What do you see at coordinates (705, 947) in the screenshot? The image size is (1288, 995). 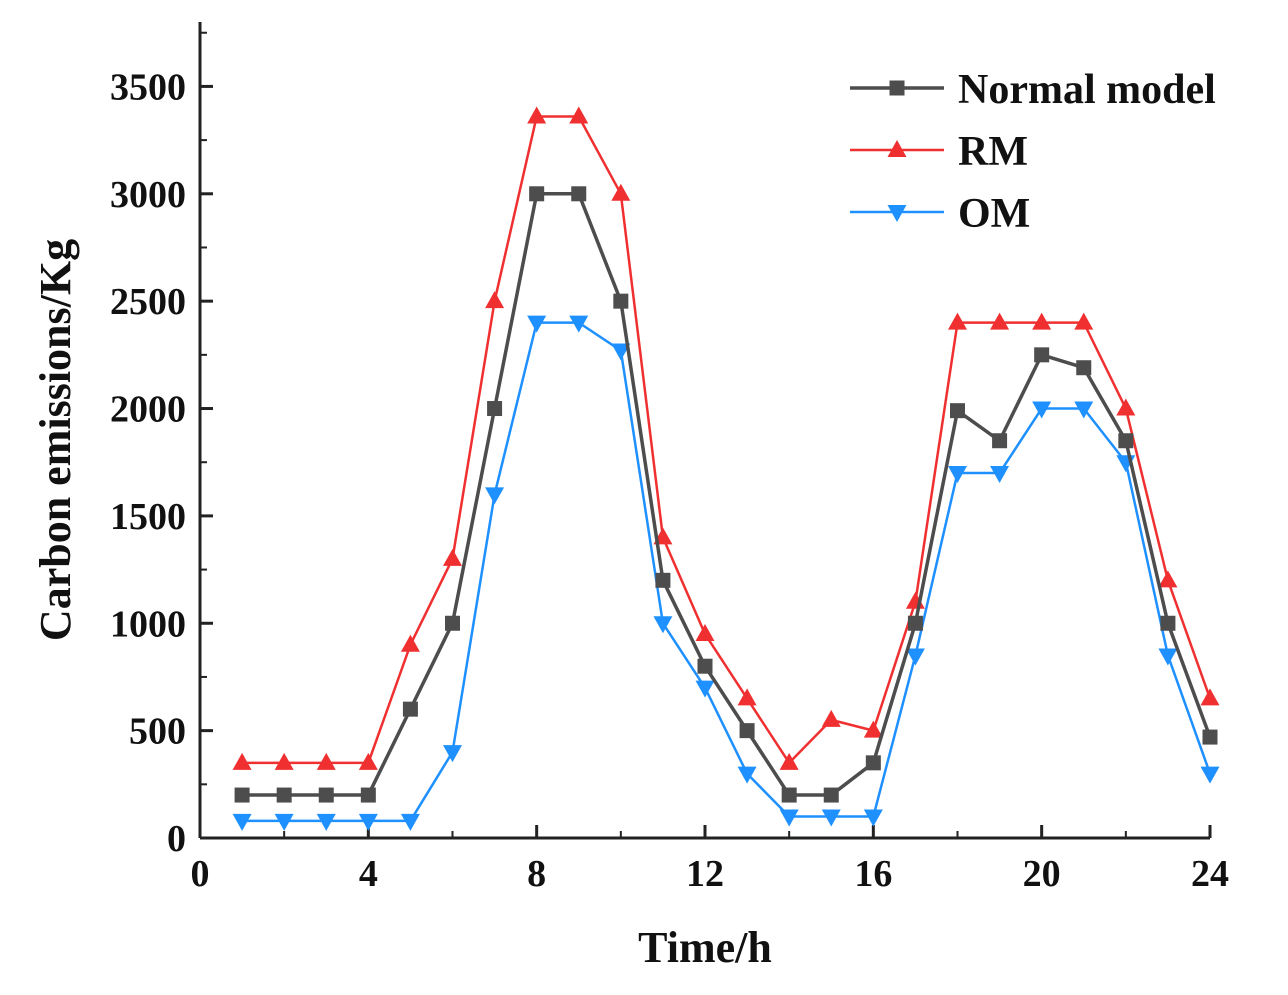 I see `x-axis-title: Time/h` at bounding box center [705, 947].